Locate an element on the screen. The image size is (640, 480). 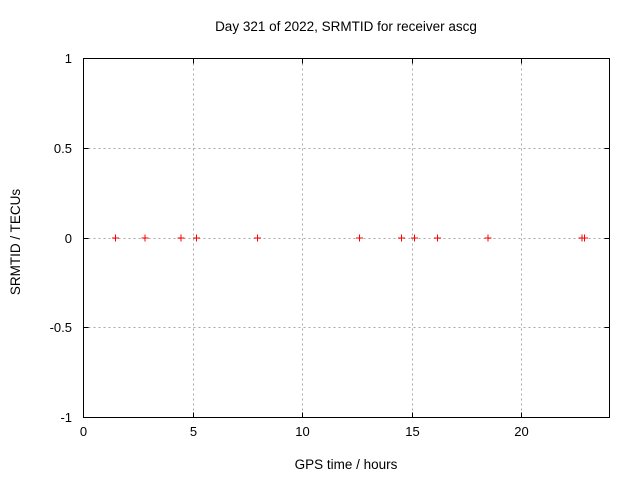
x-axis-label: GPS time / hours is located at coordinates (346, 464).